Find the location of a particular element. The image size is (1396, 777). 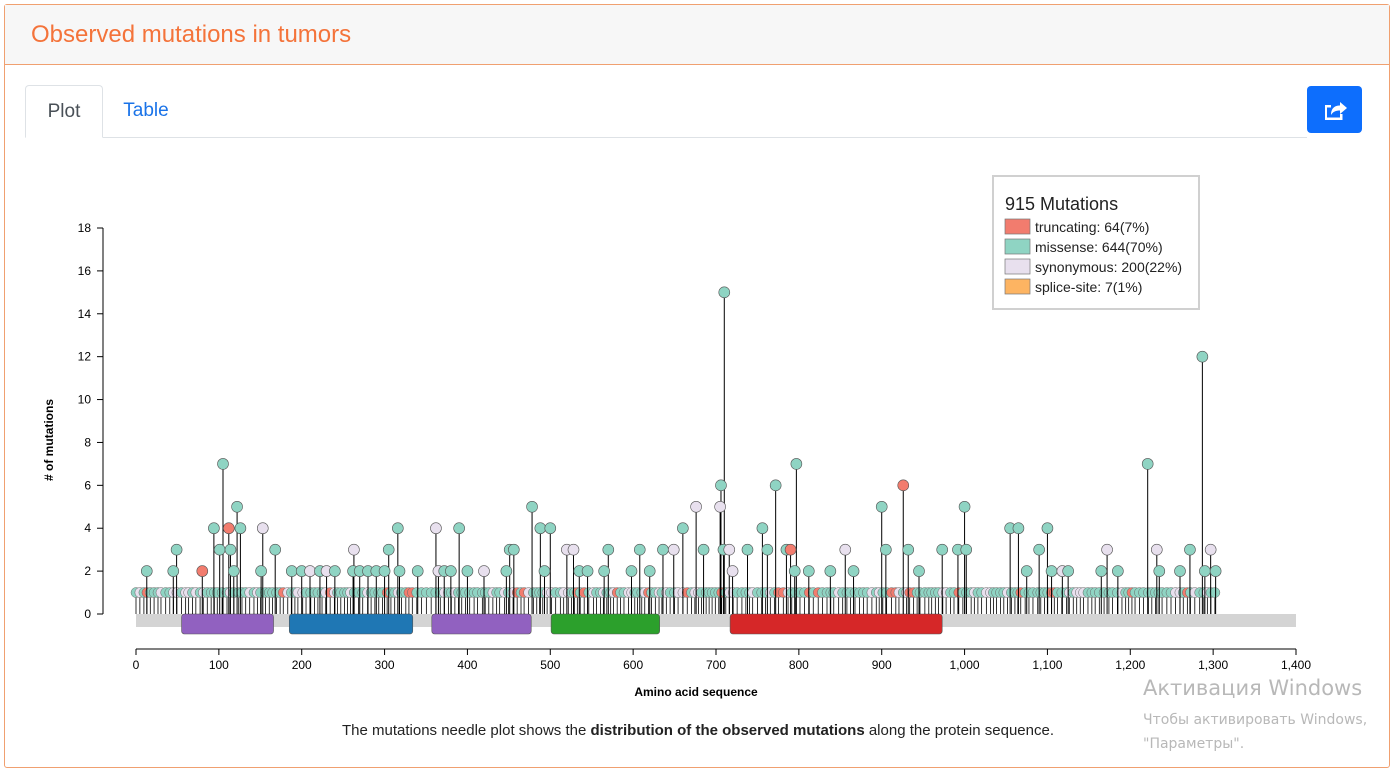

tab-plot: Plot is located at coordinates (64, 111).